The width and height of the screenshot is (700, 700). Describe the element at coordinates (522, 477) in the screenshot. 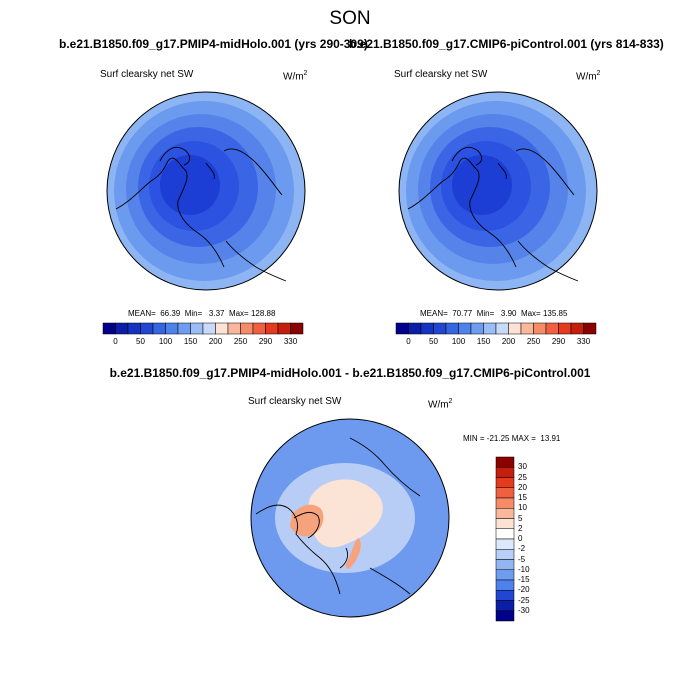

I see `colorbar-tick-label: 25` at that location.